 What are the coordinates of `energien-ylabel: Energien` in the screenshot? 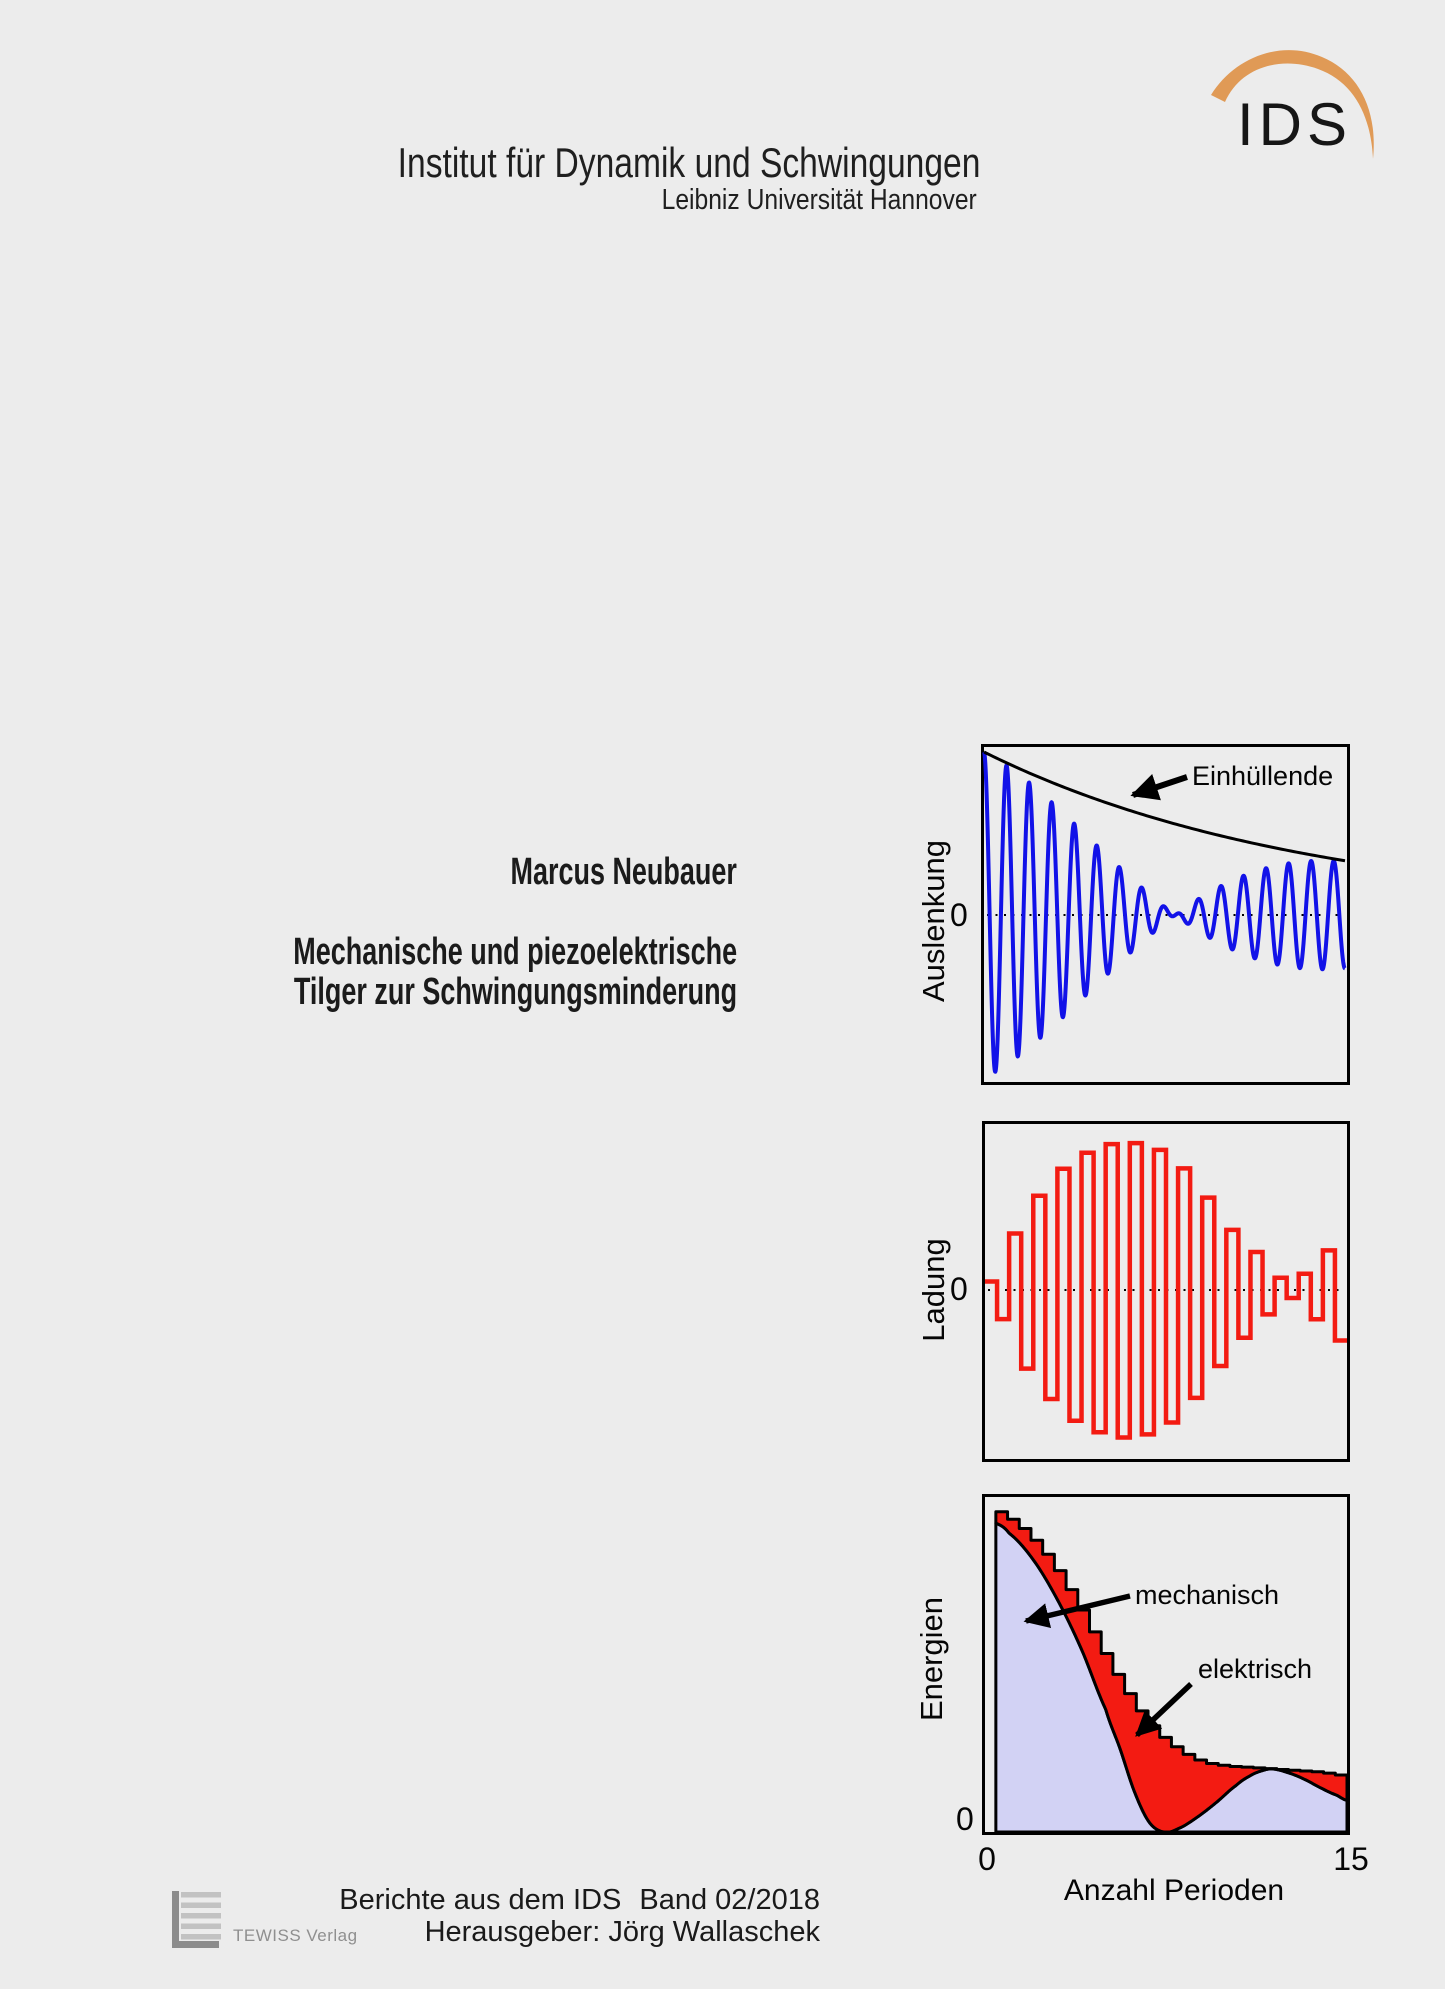 It's located at (931, 1659).